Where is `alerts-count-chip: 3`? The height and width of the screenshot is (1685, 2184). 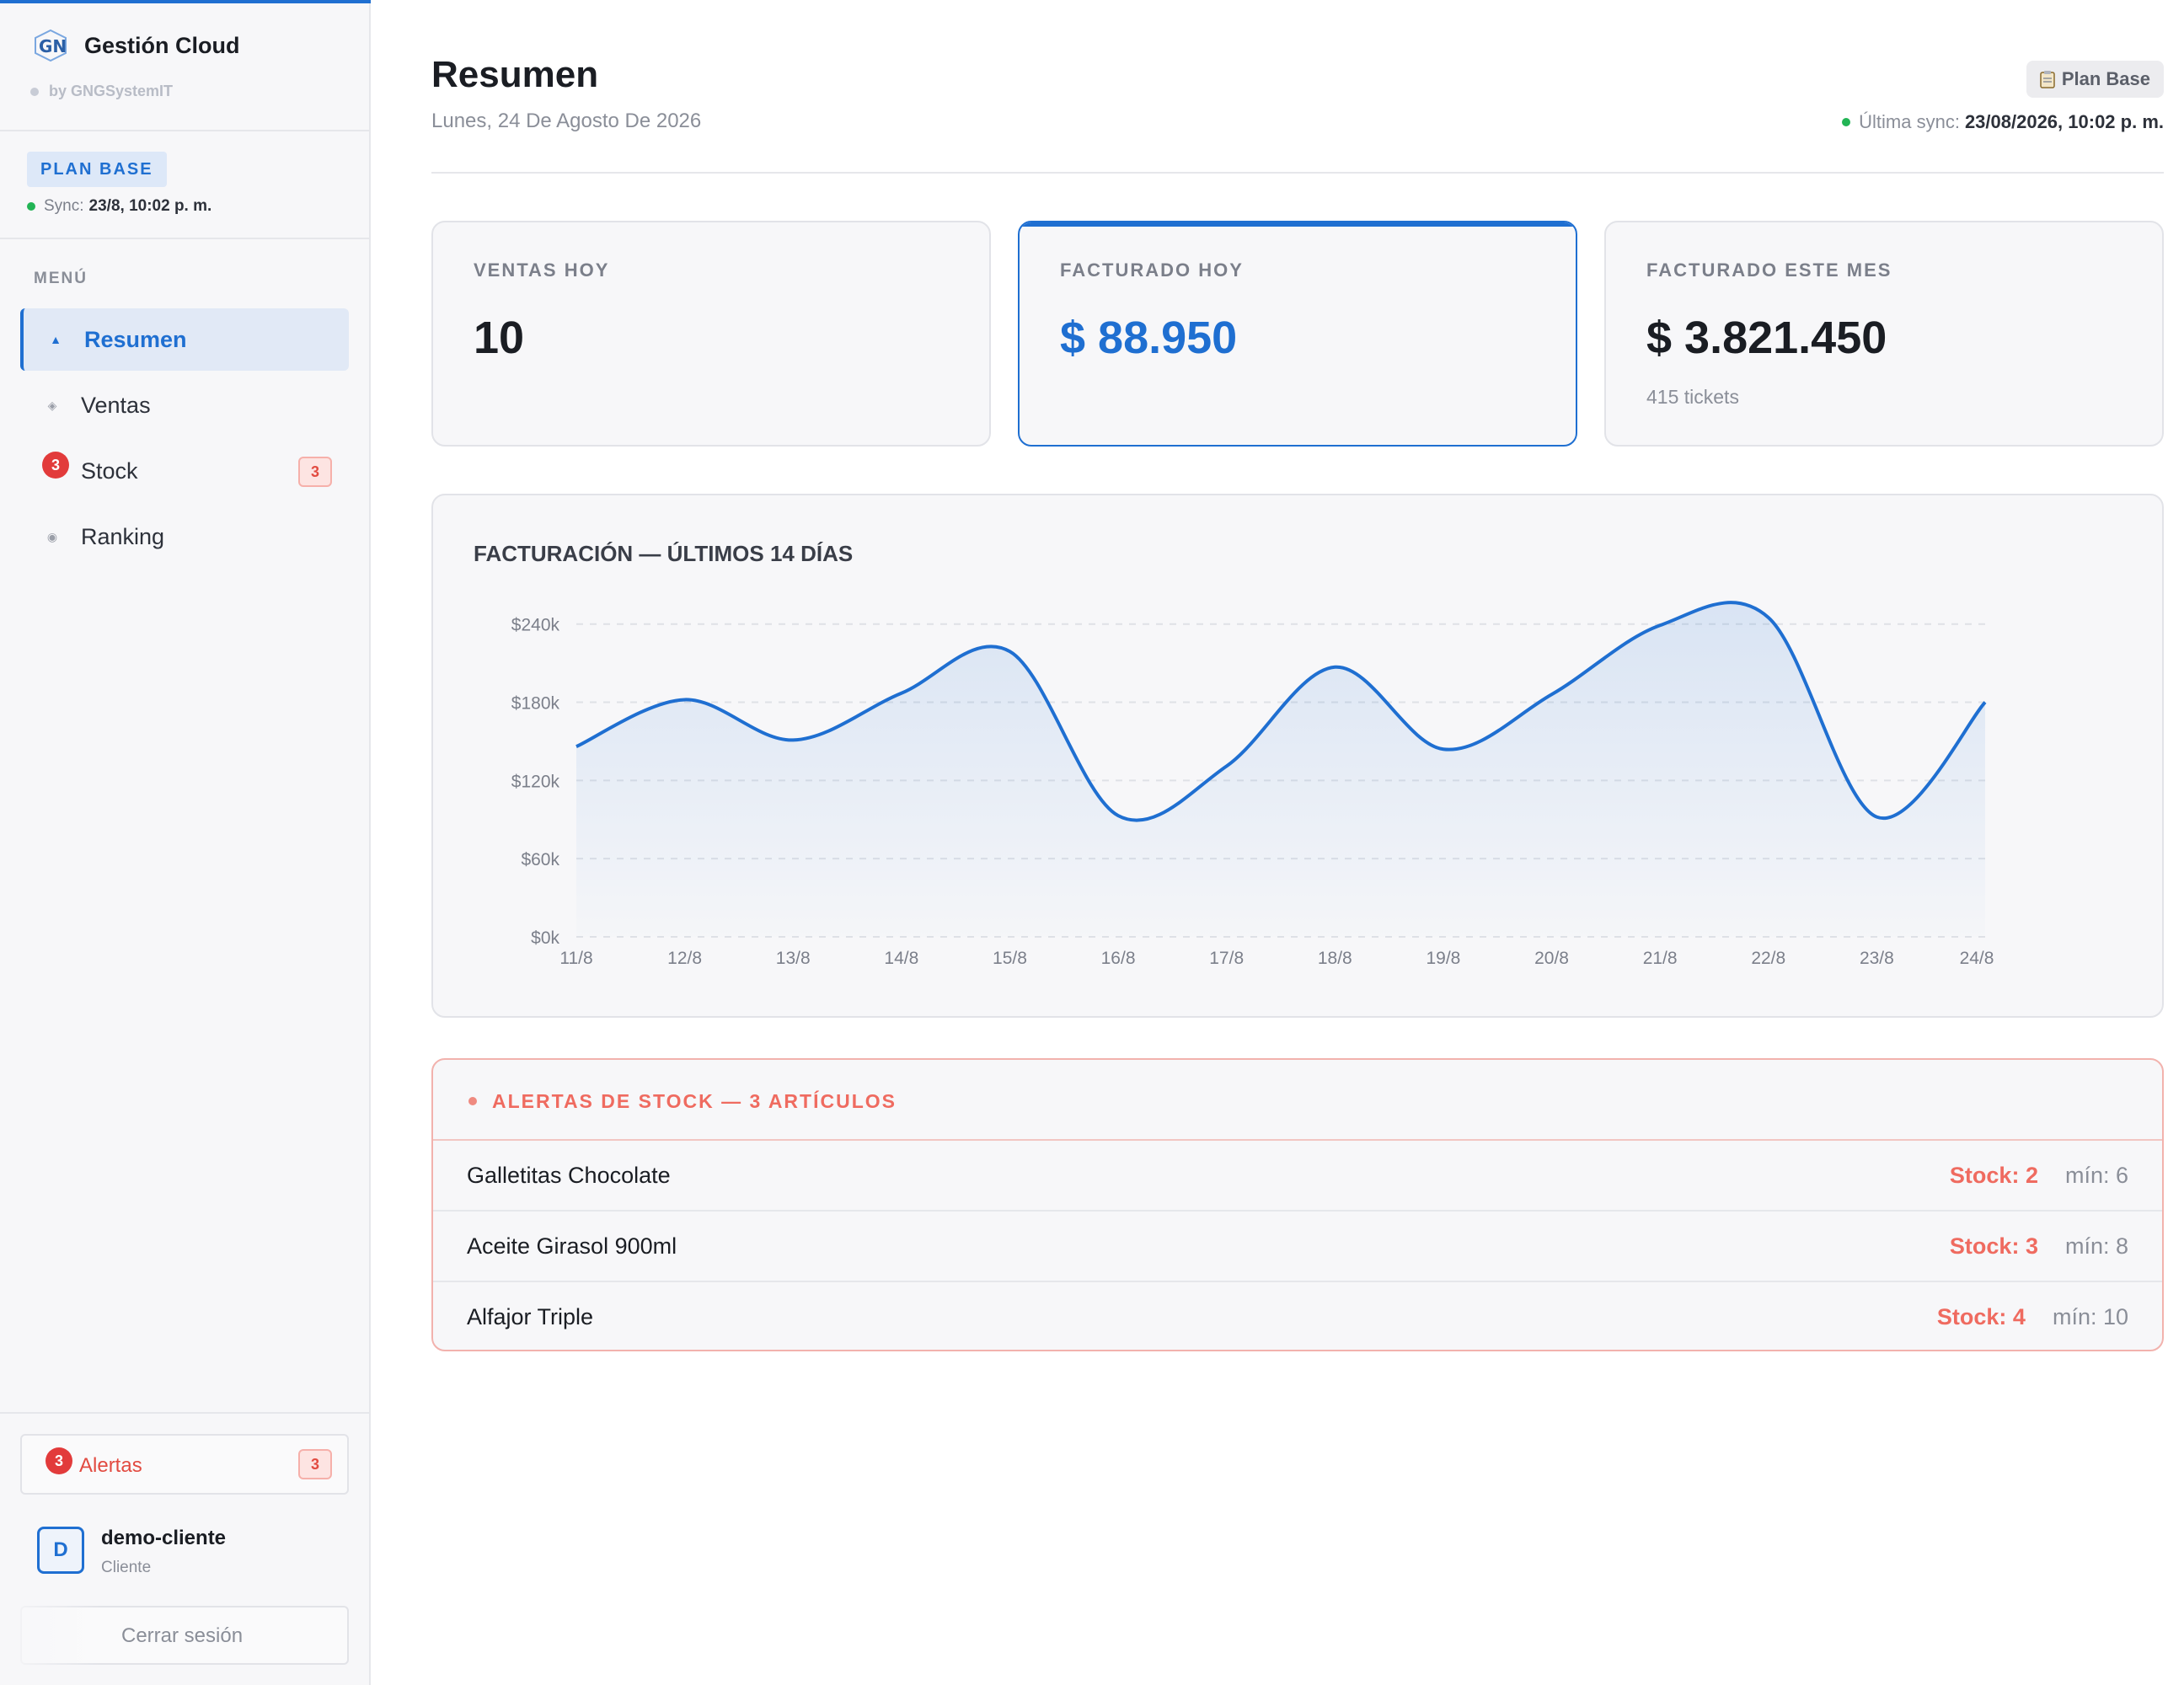 alerts-count-chip: 3 is located at coordinates (315, 1464).